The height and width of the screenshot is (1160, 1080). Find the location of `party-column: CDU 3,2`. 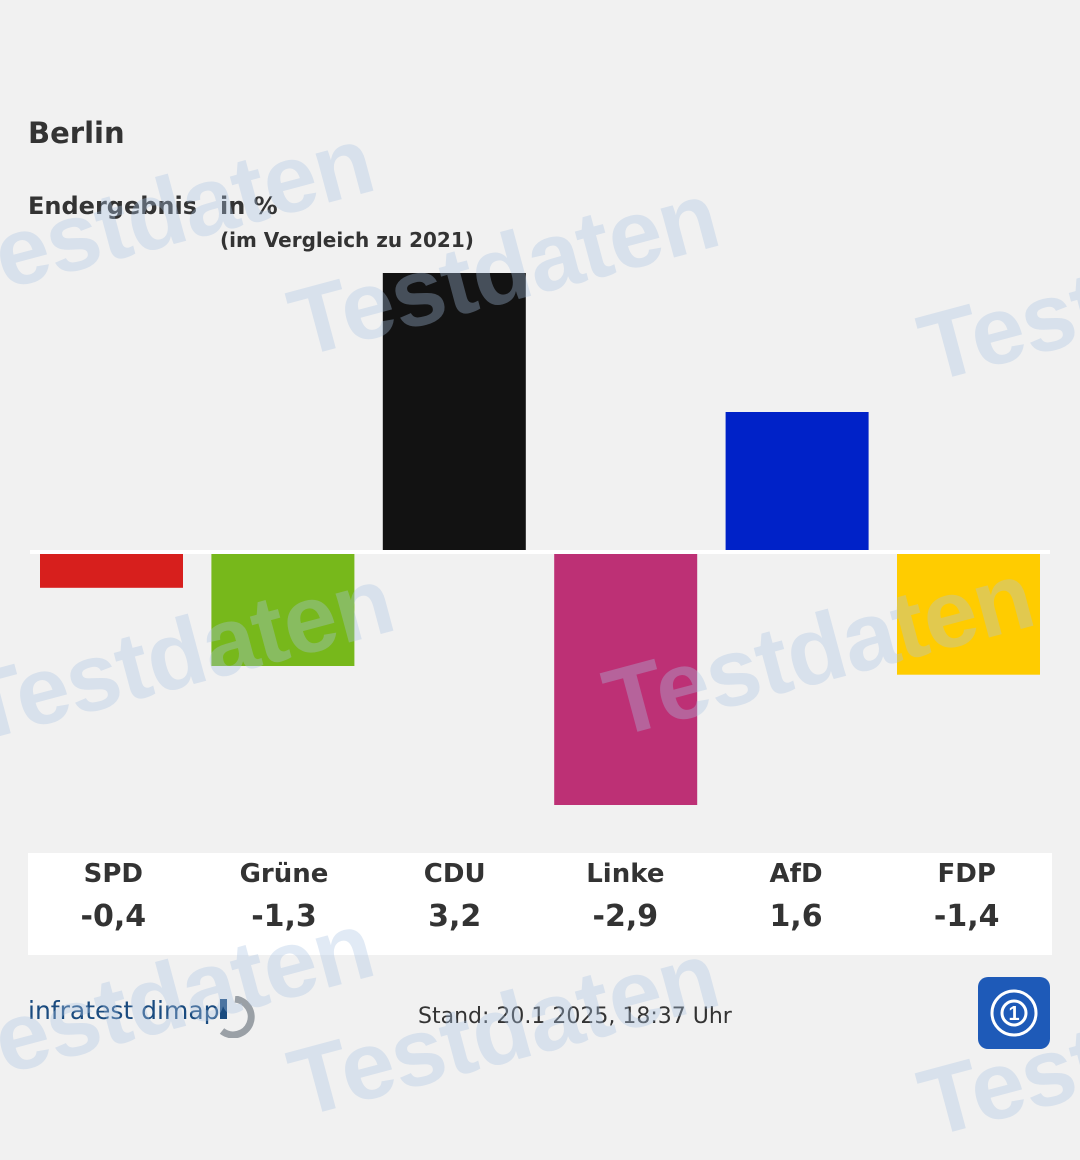

party-column: CDU 3,2 is located at coordinates (454, 904).